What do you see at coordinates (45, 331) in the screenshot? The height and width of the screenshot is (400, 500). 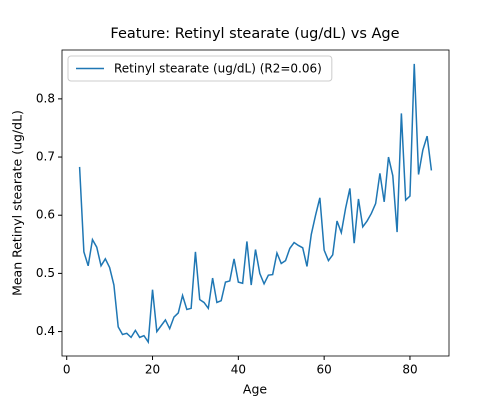 I see `y-tick-label: 0.4` at bounding box center [45, 331].